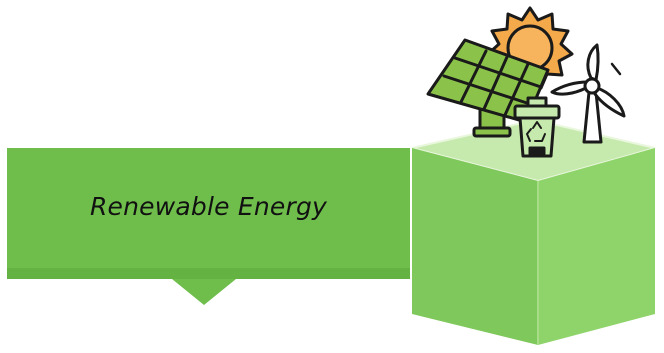 This screenshot has height=353, width=664. Describe the element at coordinates (488, 81) in the screenshot. I see `solar-panel-icon` at that location.